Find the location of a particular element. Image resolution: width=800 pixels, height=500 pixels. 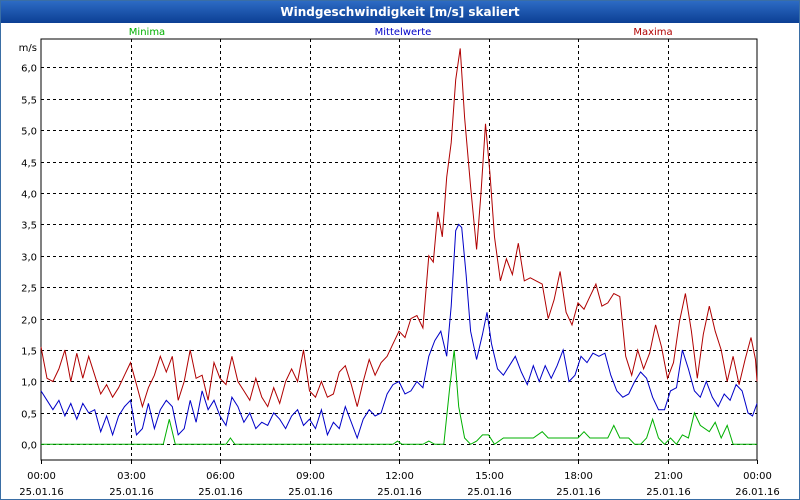

y-tick-label: 2,5 is located at coordinates (29, 289).